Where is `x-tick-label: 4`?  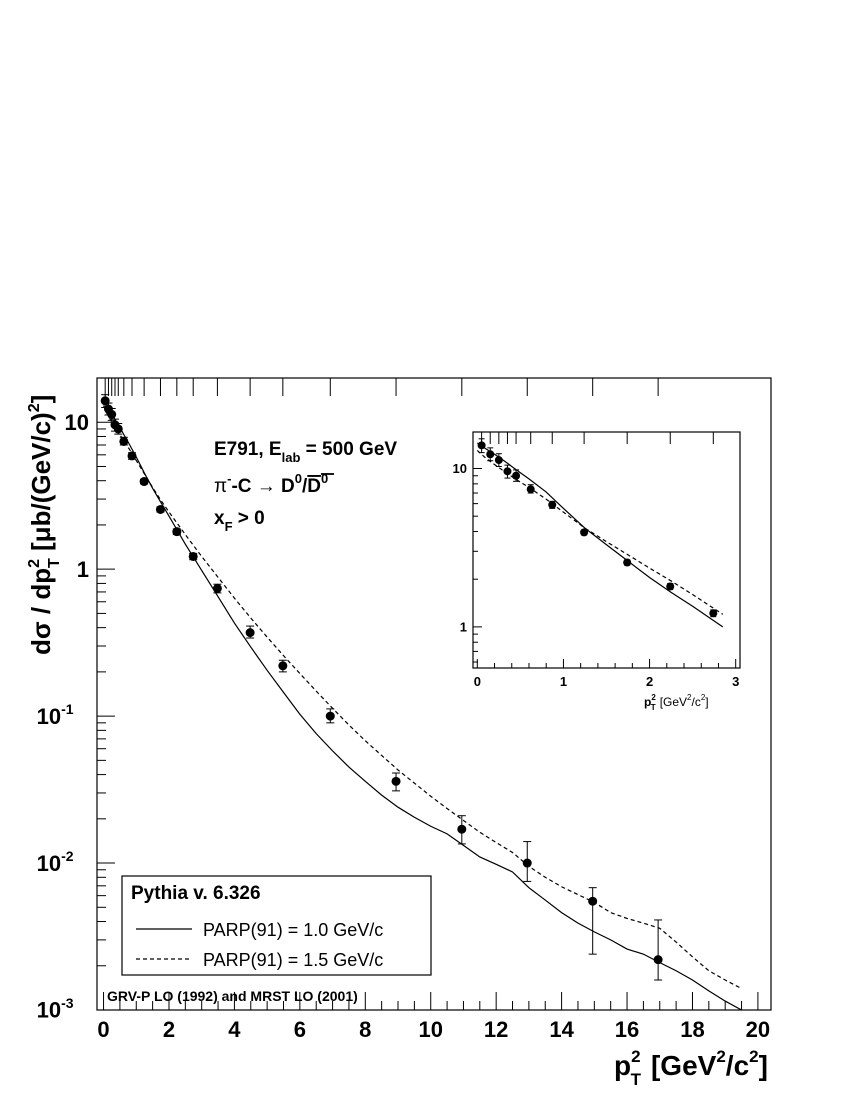 x-tick-label: 4 is located at coordinates (234, 1029).